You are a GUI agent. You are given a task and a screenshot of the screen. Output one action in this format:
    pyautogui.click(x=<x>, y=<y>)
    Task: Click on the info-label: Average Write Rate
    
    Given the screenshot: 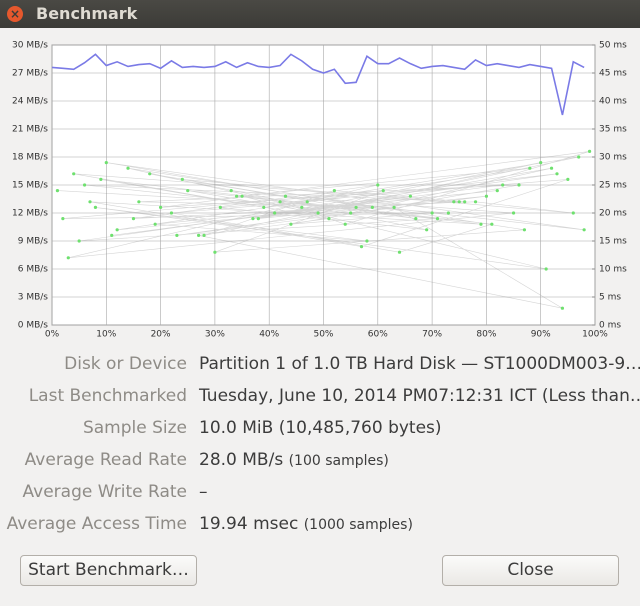 What is the action you would take?
    pyautogui.click(x=104, y=492)
    